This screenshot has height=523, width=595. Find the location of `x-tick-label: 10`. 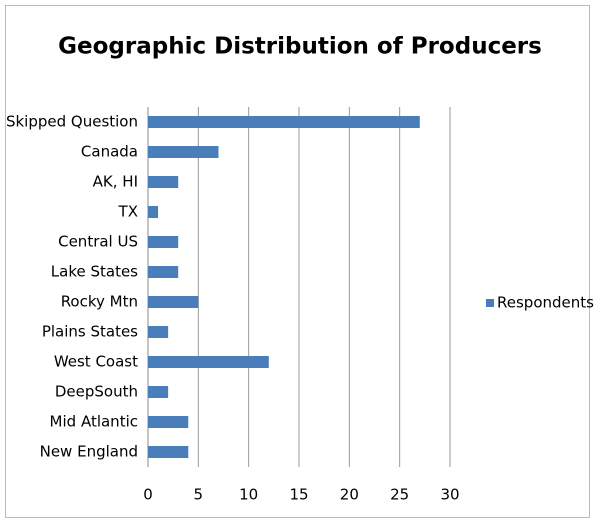

x-tick-label: 10 is located at coordinates (248, 495).